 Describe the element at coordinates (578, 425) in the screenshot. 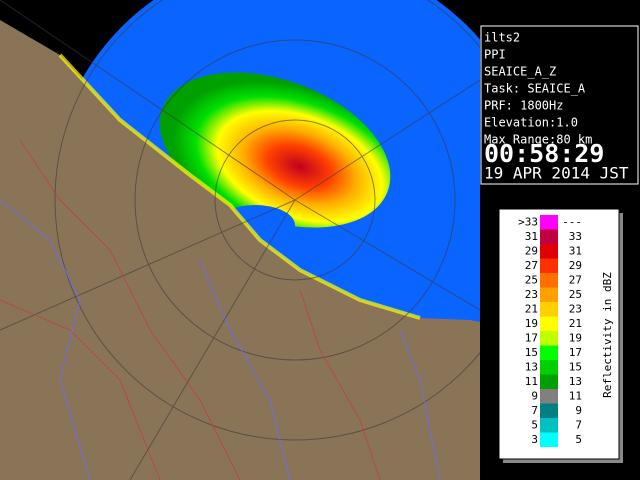

I see `legend-high: 7` at that location.